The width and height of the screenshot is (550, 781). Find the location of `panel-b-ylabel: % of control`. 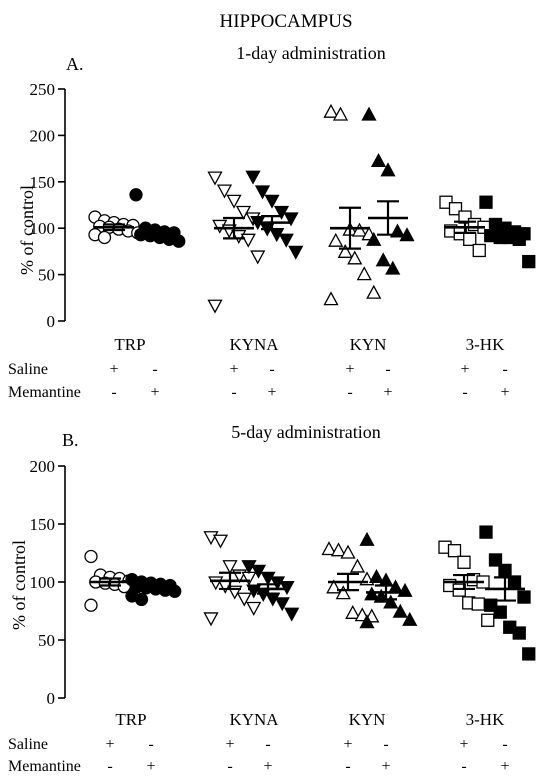

panel-b-ylabel: % of control is located at coordinates (19, 585).